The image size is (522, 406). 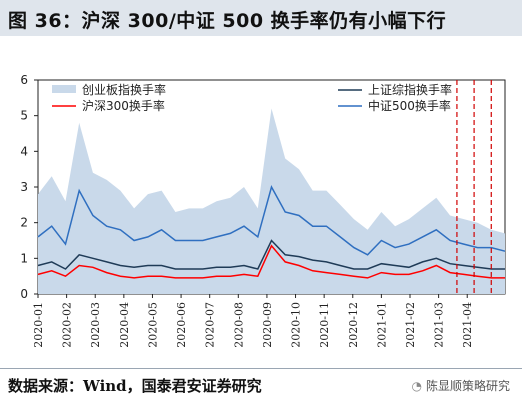 What do you see at coordinates (410, 325) in the screenshot?
I see `x-tick-label: 2021-02` at bounding box center [410, 325].